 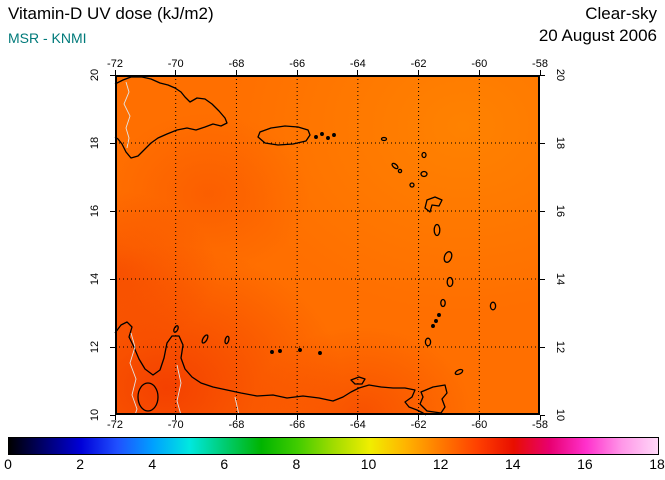 I want to click on y-axis-label-right: 12, so click(x=560, y=347).